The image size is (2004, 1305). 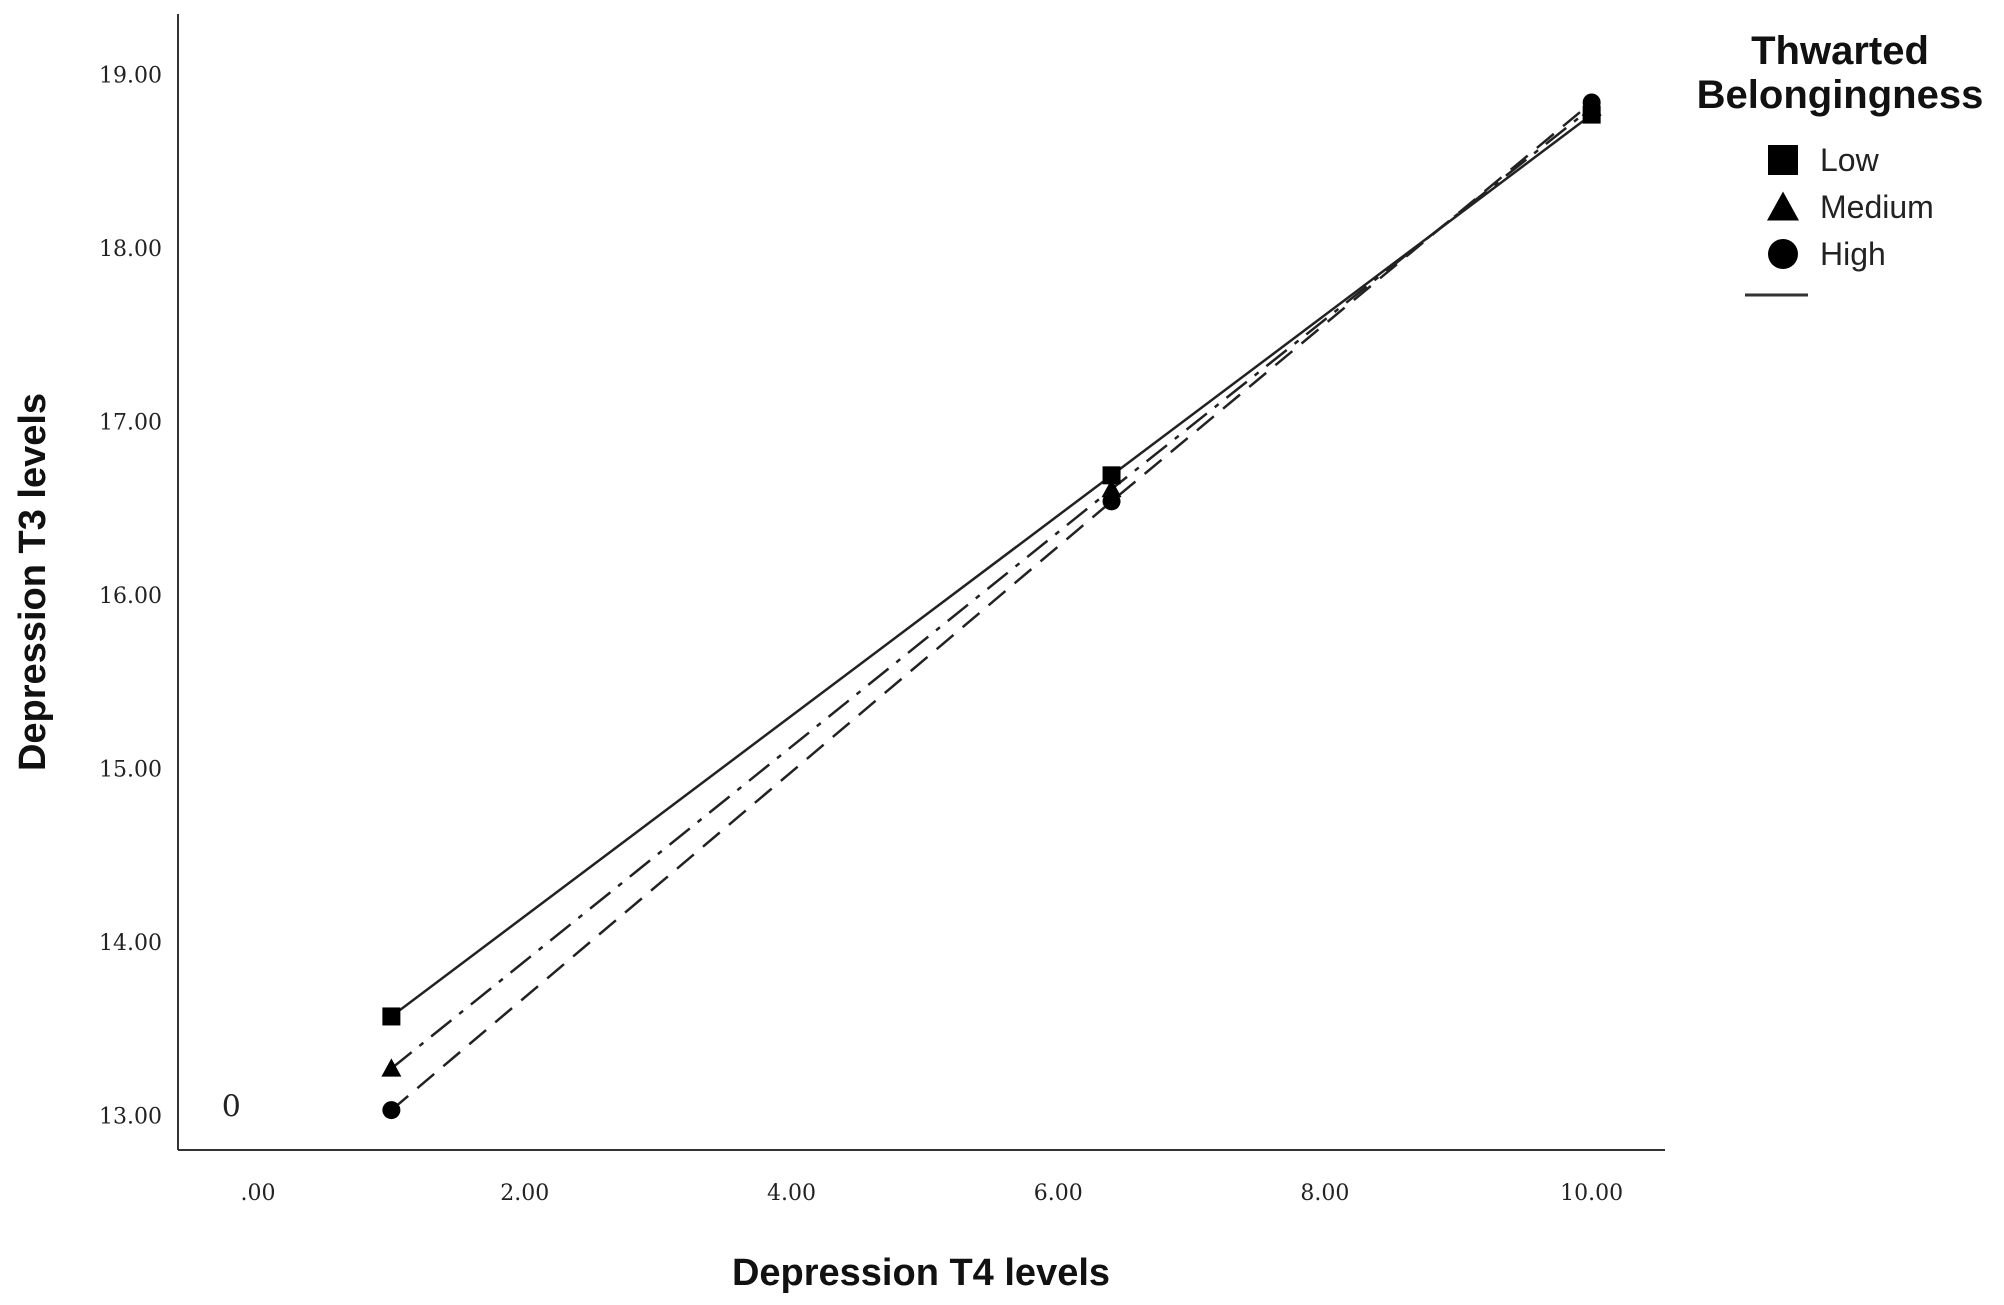 What do you see at coordinates (932, 1193) in the screenshot?
I see `x-tick-labels: .00 2.00 4.00 6.00 8.00 10.00` at bounding box center [932, 1193].